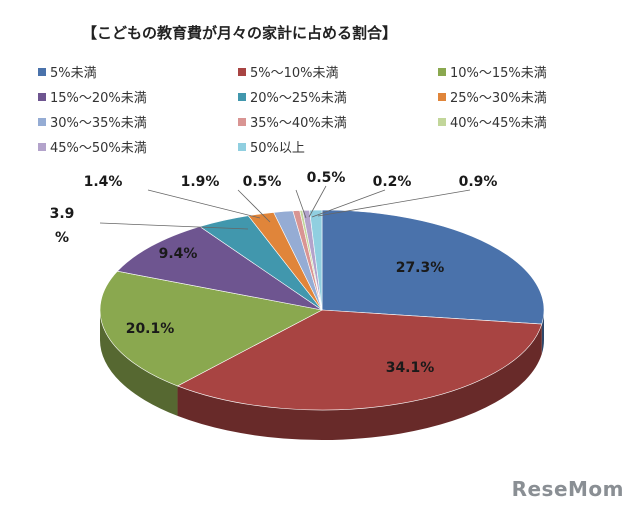 This screenshot has width=640, height=511. What do you see at coordinates (567, 489) in the screenshot?
I see `resemom-logo: ReseMom` at bounding box center [567, 489].